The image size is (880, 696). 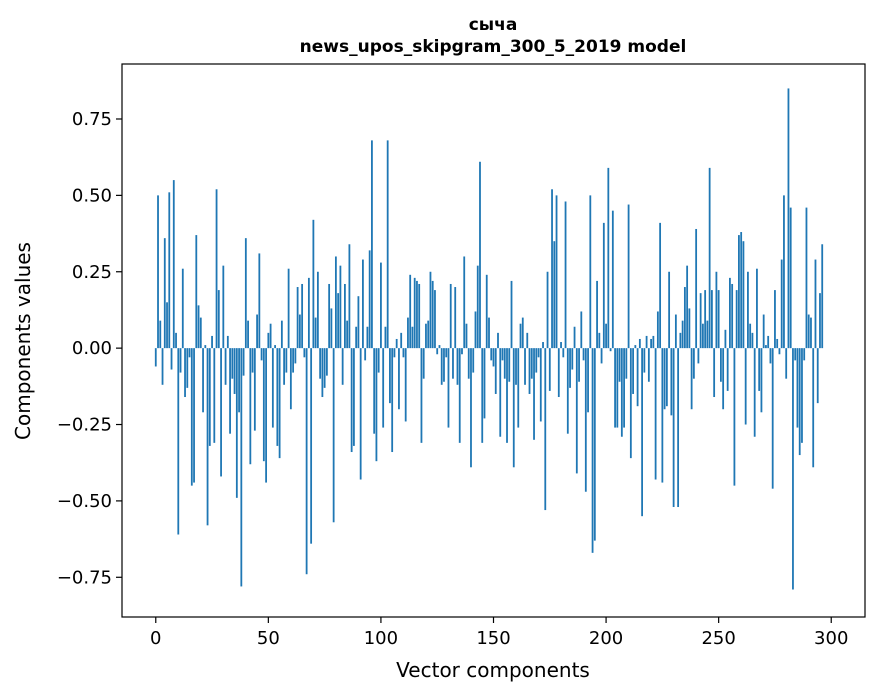 What do you see at coordinates (92, 272) in the screenshot?
I see `y-tick-label: 0.25` at bounding box center [92, 272].